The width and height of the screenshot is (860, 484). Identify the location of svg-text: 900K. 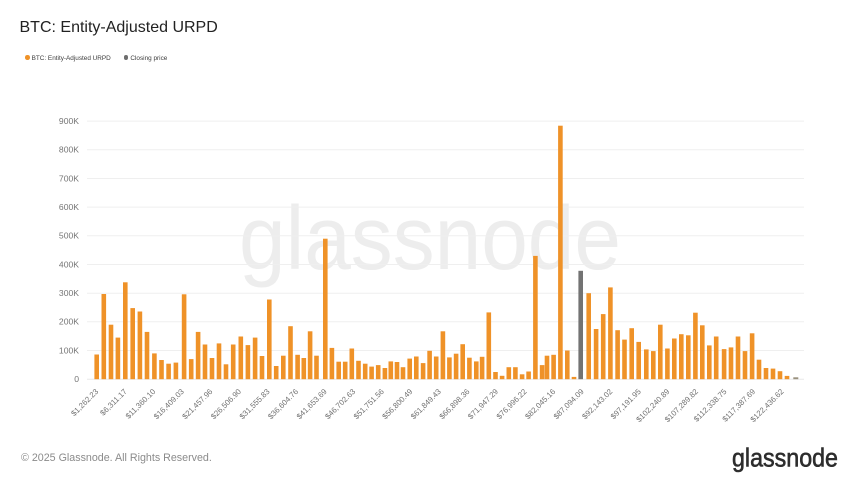
(69, 121).